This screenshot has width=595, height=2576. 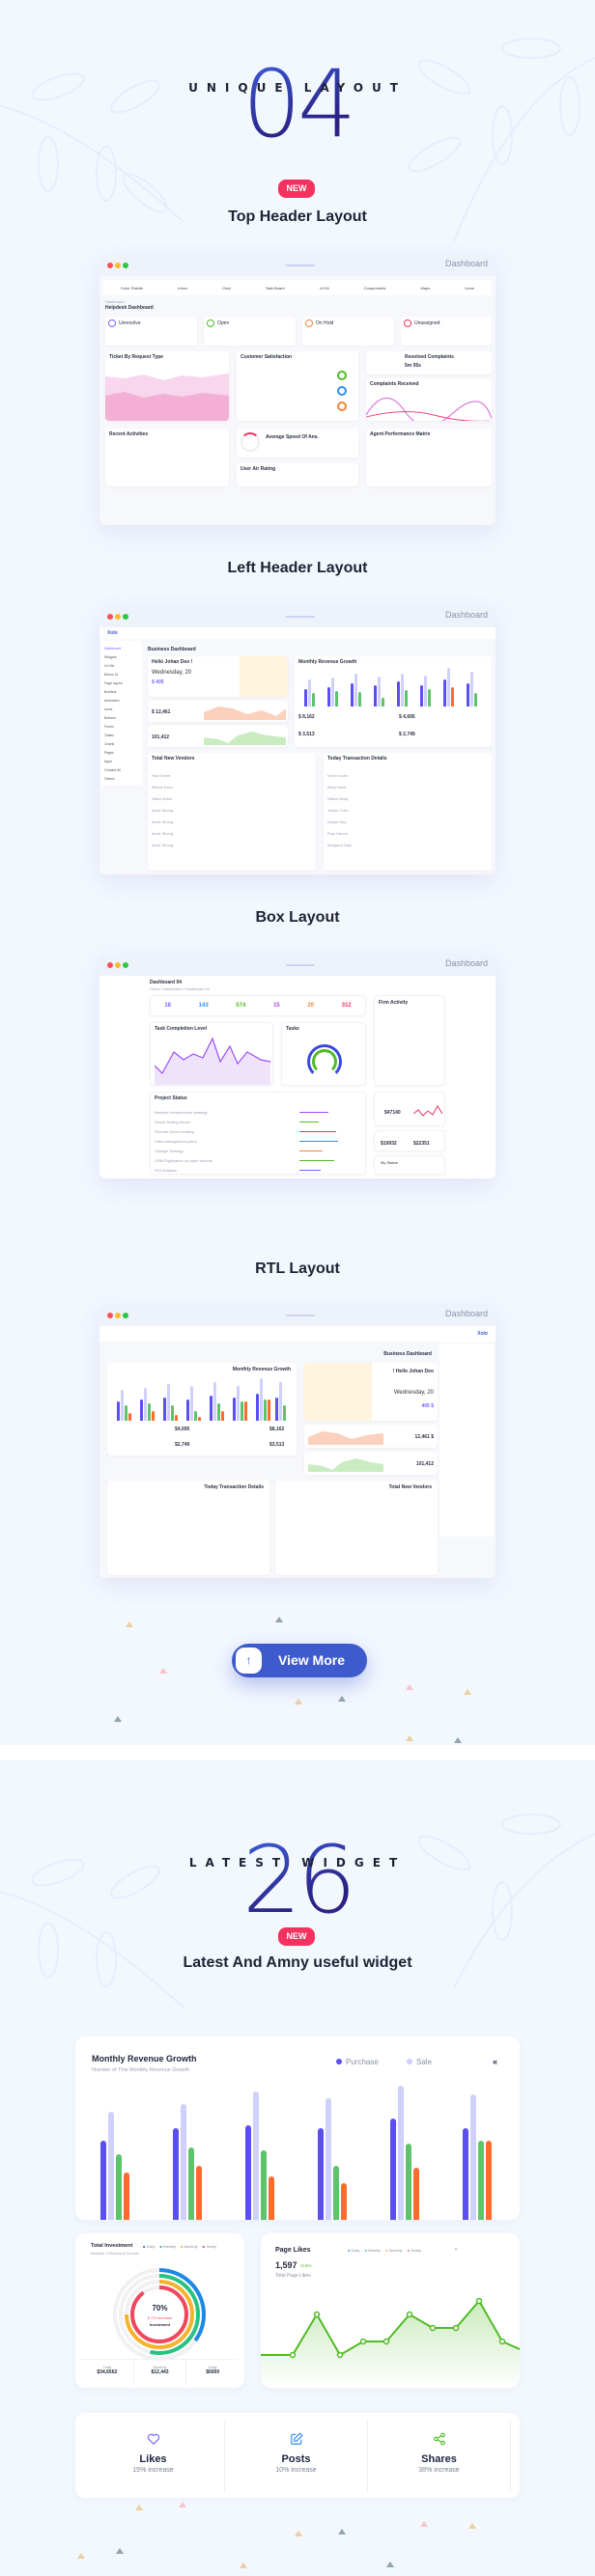 What do you see at coordinates (394, 2250) in the screenshot?
I see `legend-item: ● Monthly` at bounding box center [394, 2250].